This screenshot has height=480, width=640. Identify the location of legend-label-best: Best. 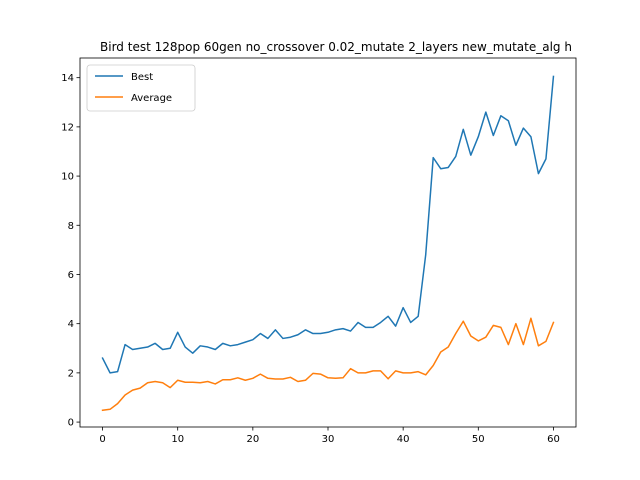
(142, 77).